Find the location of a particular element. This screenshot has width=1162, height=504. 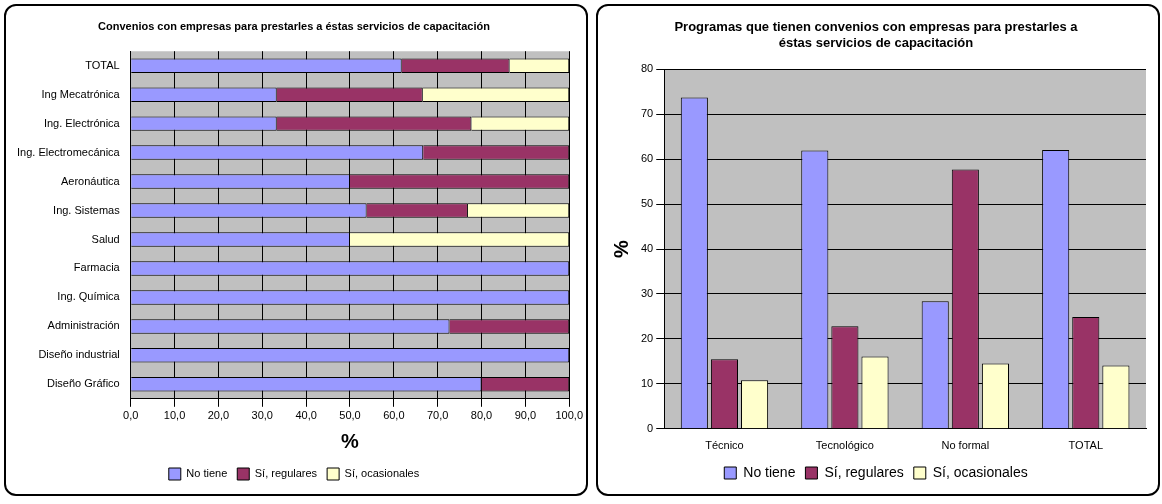

y-tick-label: Administración is located at coordinates (83, 325).